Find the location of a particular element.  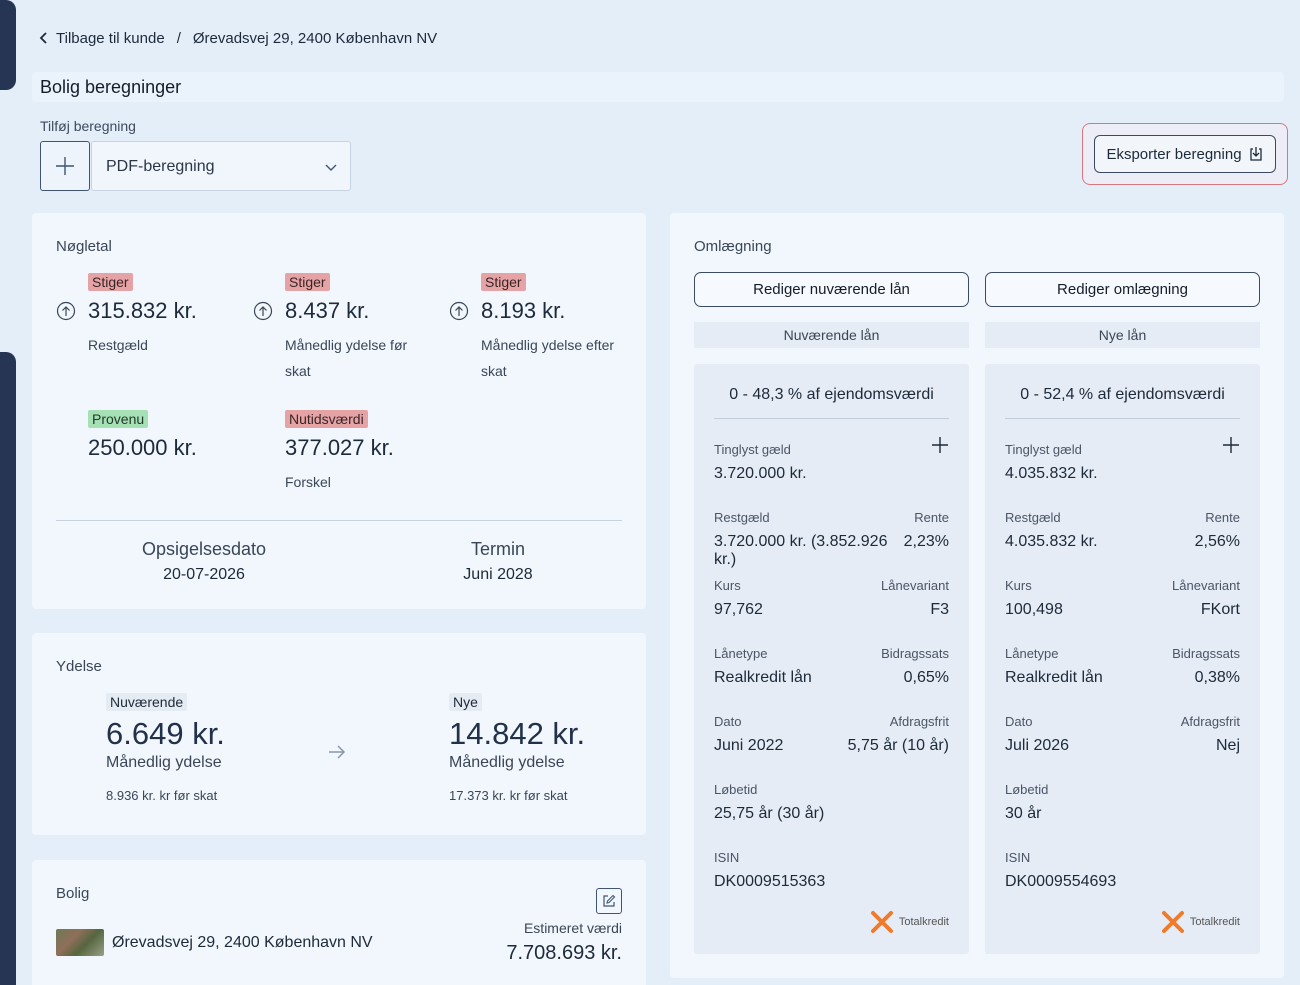

download-icon is located at coordinates (1255, 154).